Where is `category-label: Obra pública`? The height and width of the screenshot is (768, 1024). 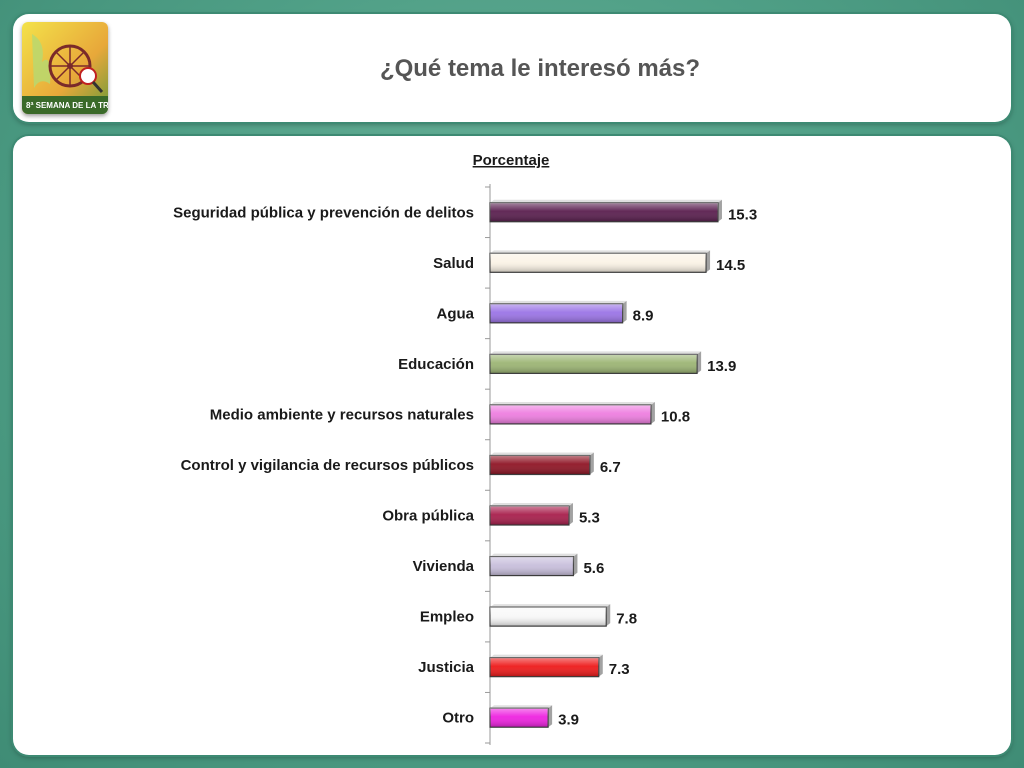
category-label: Obra pública is located at coordinates (428, 516).